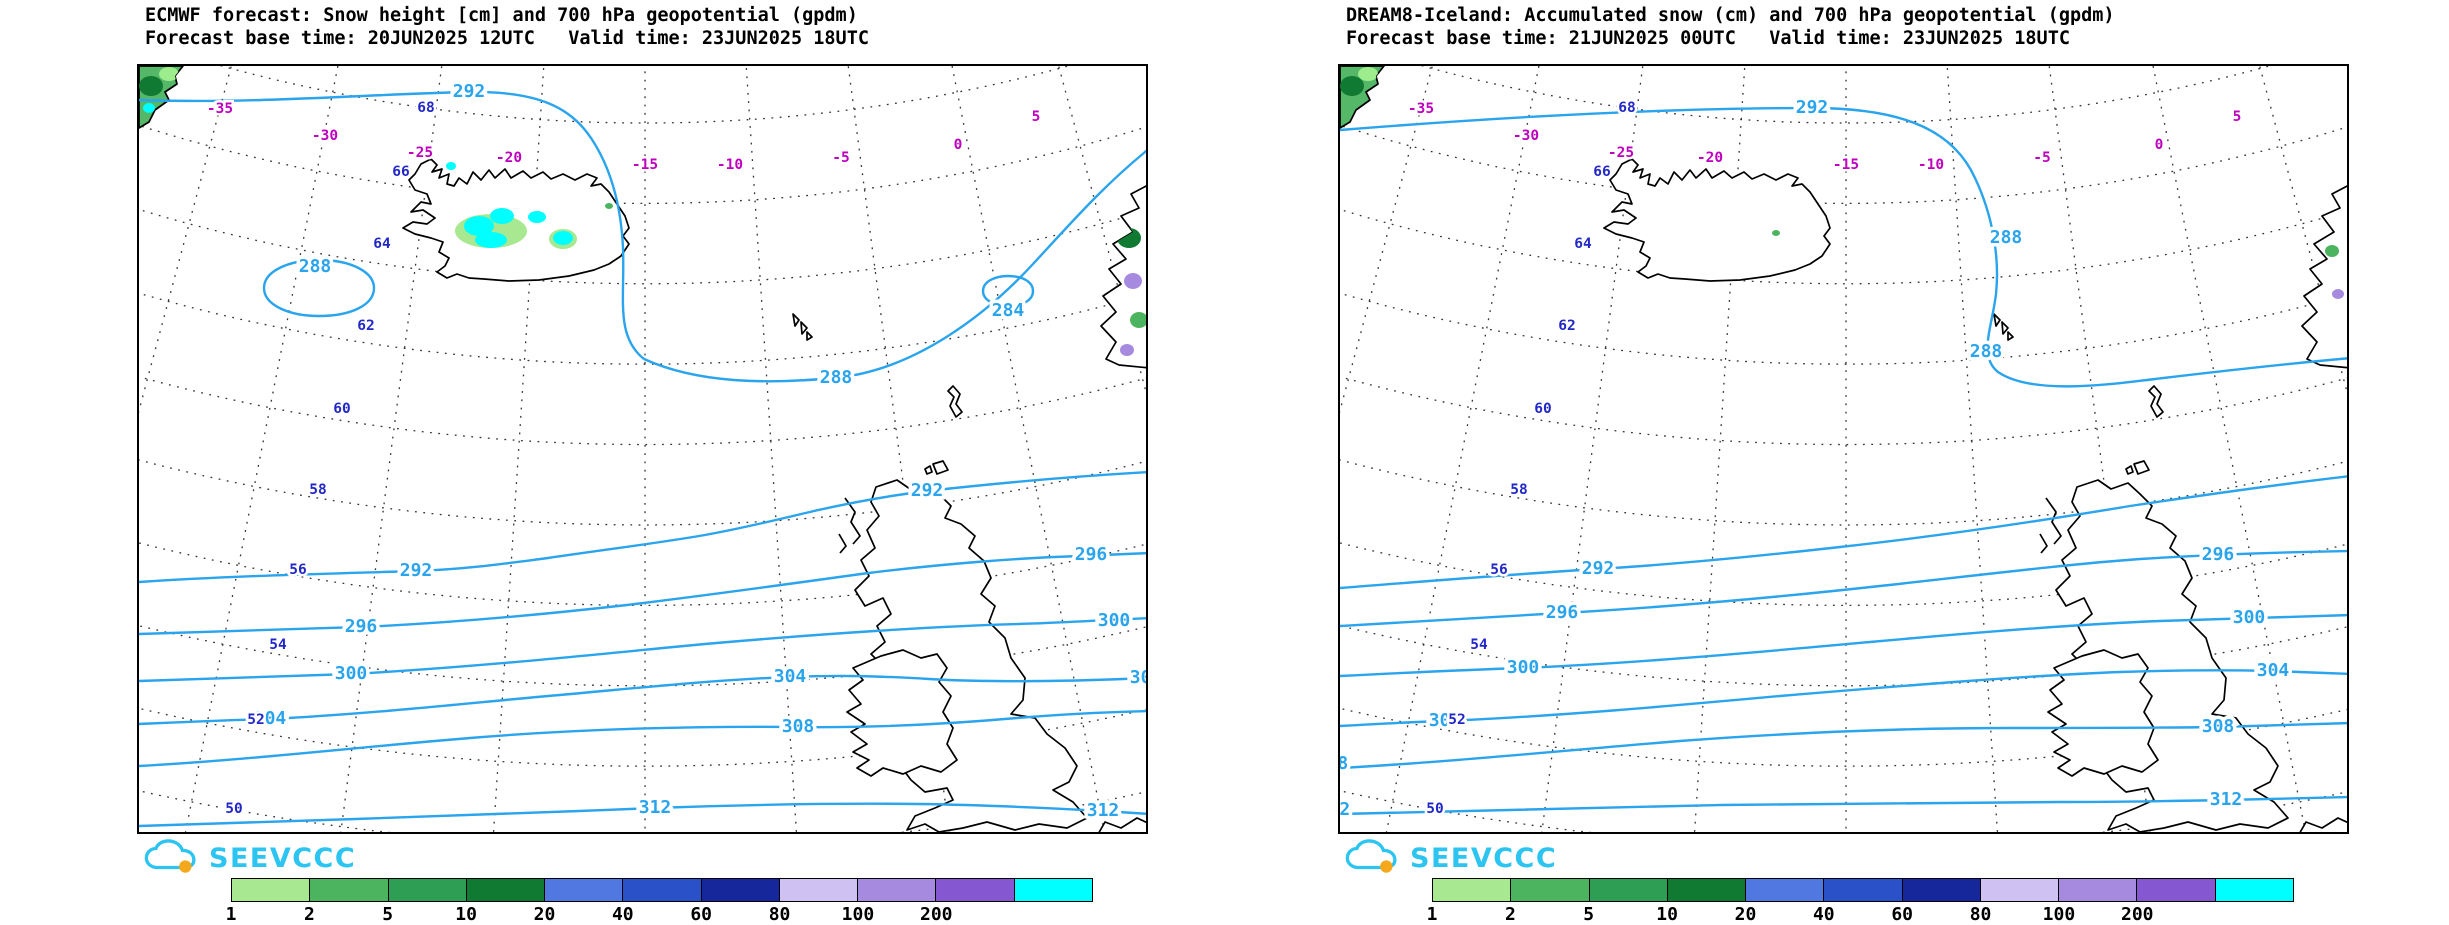 This screenshot has width=2449, height=925. I want to click on colorbar-label: 2, so click(1510, 914).